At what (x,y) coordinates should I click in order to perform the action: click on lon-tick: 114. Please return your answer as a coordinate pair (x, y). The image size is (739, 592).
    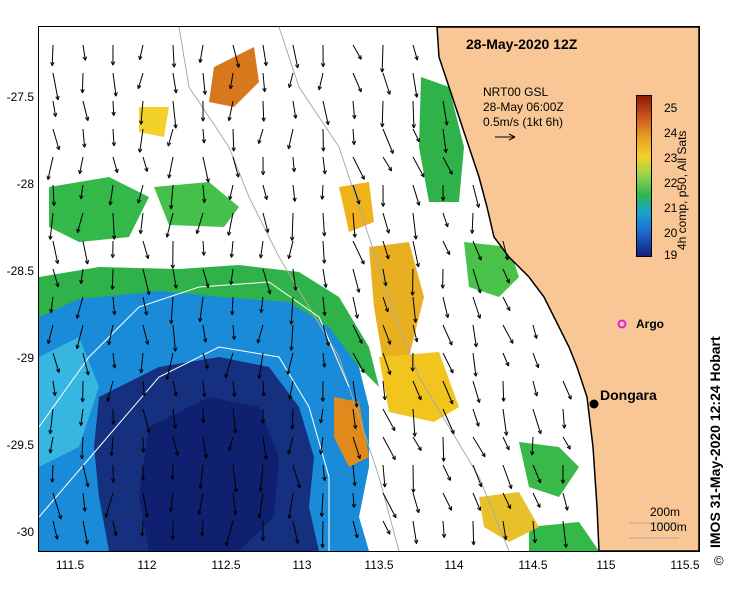
    Looking at the image, I should click on (454, 565).